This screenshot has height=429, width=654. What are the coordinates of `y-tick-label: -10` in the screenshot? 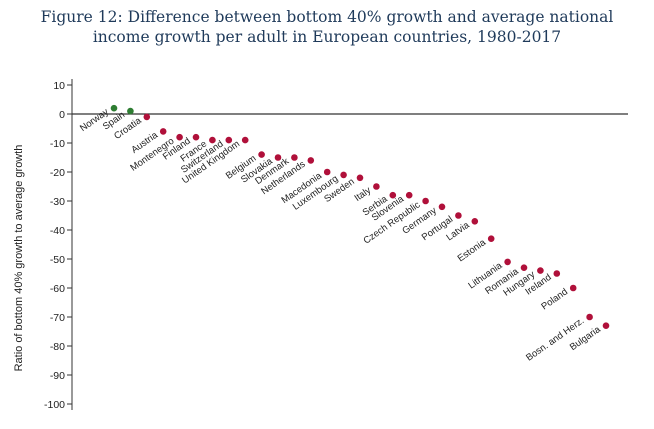 It's located at (57, 144).